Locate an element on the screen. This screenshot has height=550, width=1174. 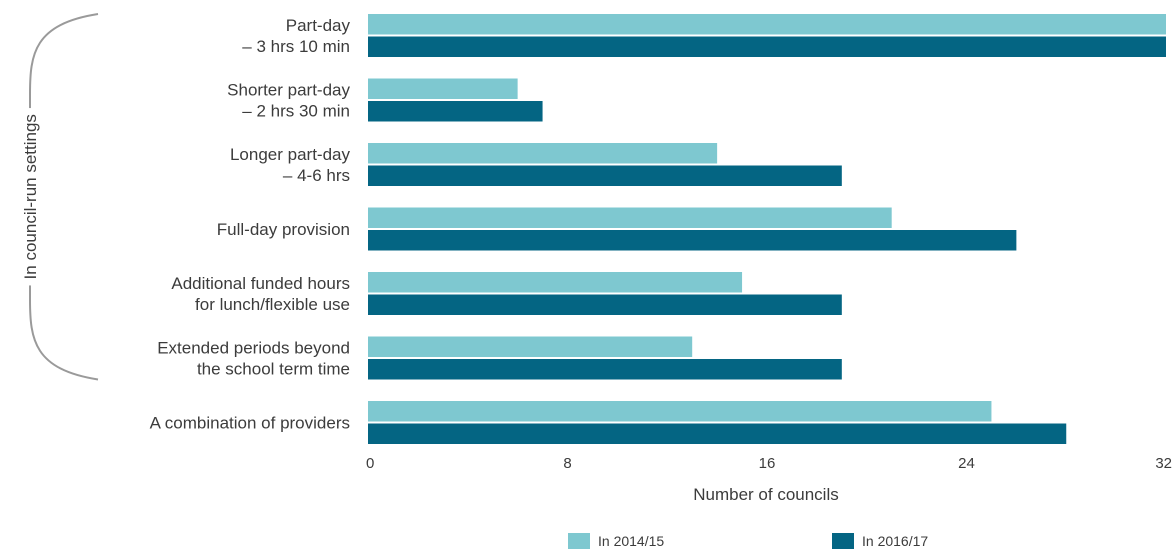
bar-series2-cat2 is located at coordinates (605, 175).